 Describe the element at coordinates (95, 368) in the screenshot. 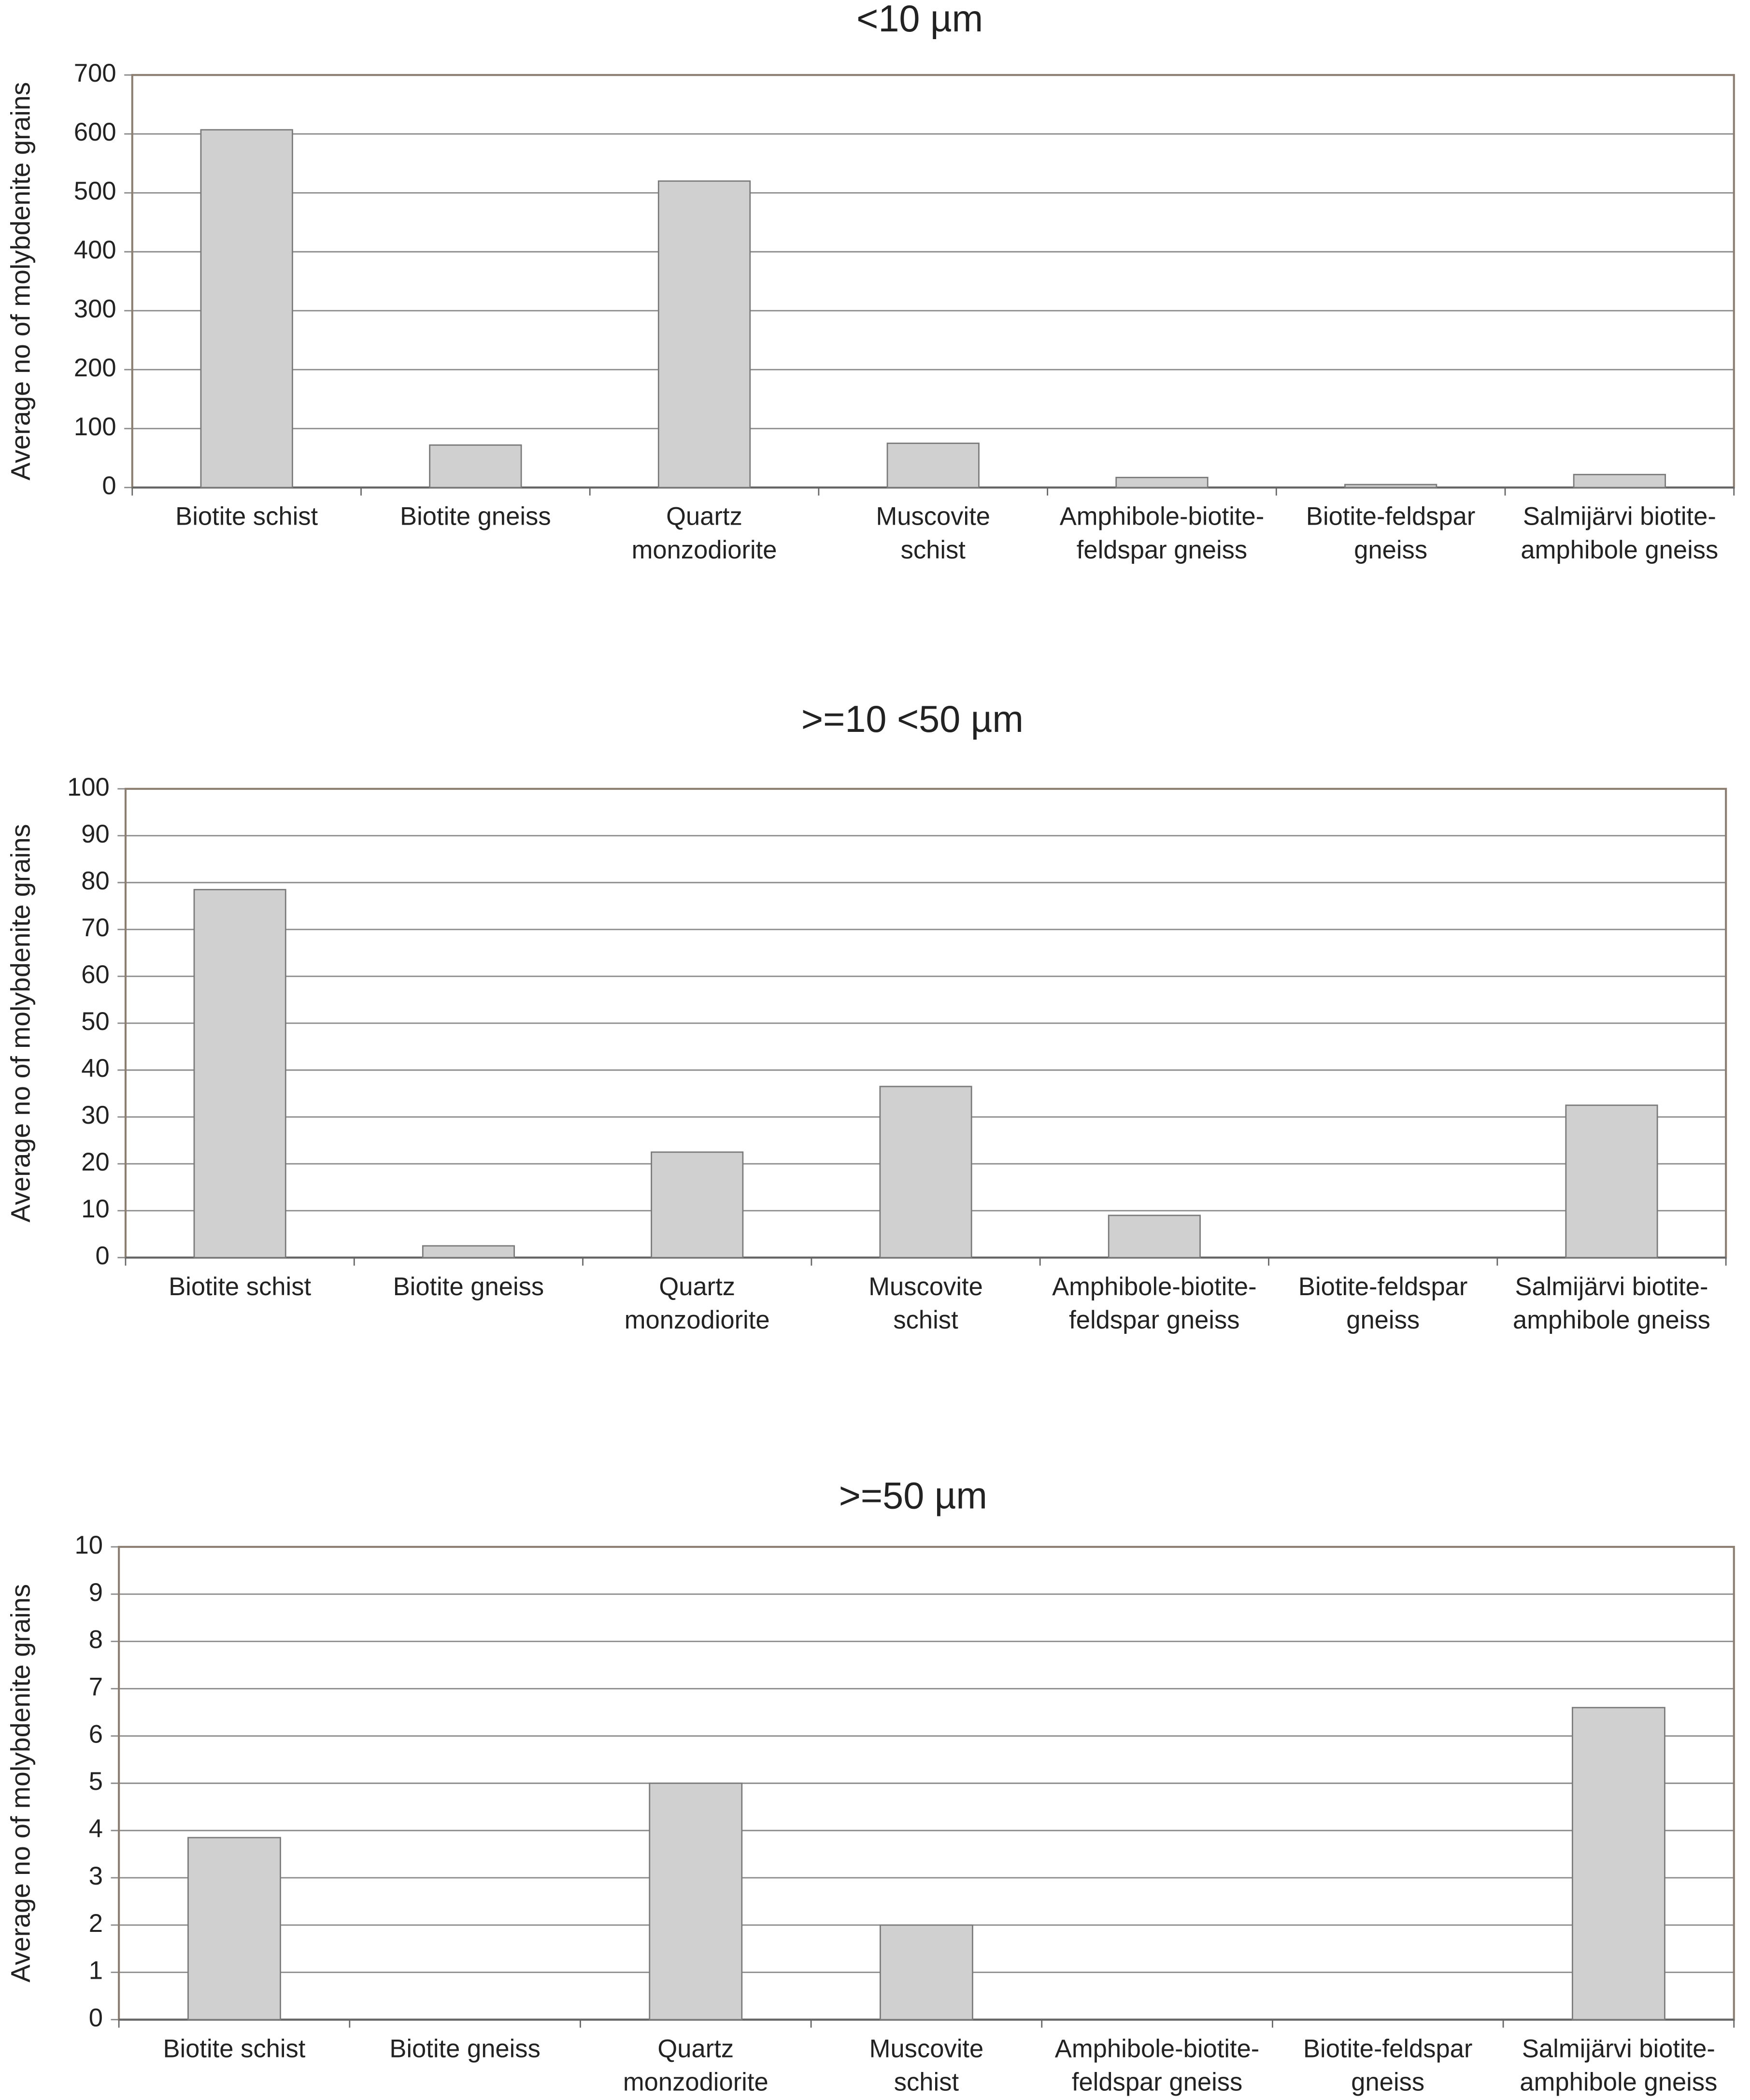

I see `y-tick-label: 200` at that location.